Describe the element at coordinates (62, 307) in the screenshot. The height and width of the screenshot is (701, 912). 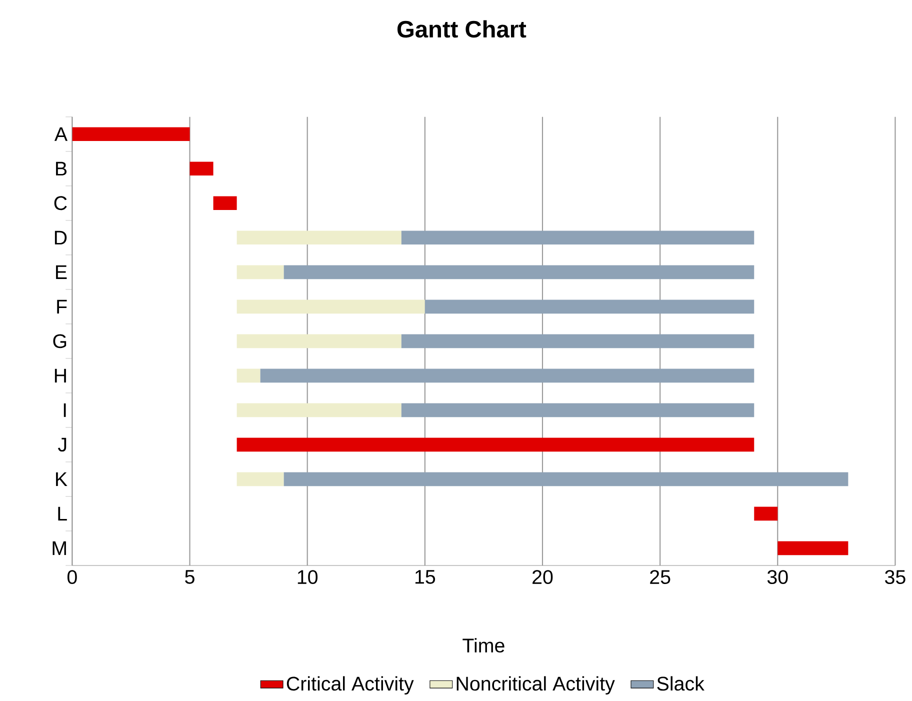
I see `y-tick-label: F` at that location.